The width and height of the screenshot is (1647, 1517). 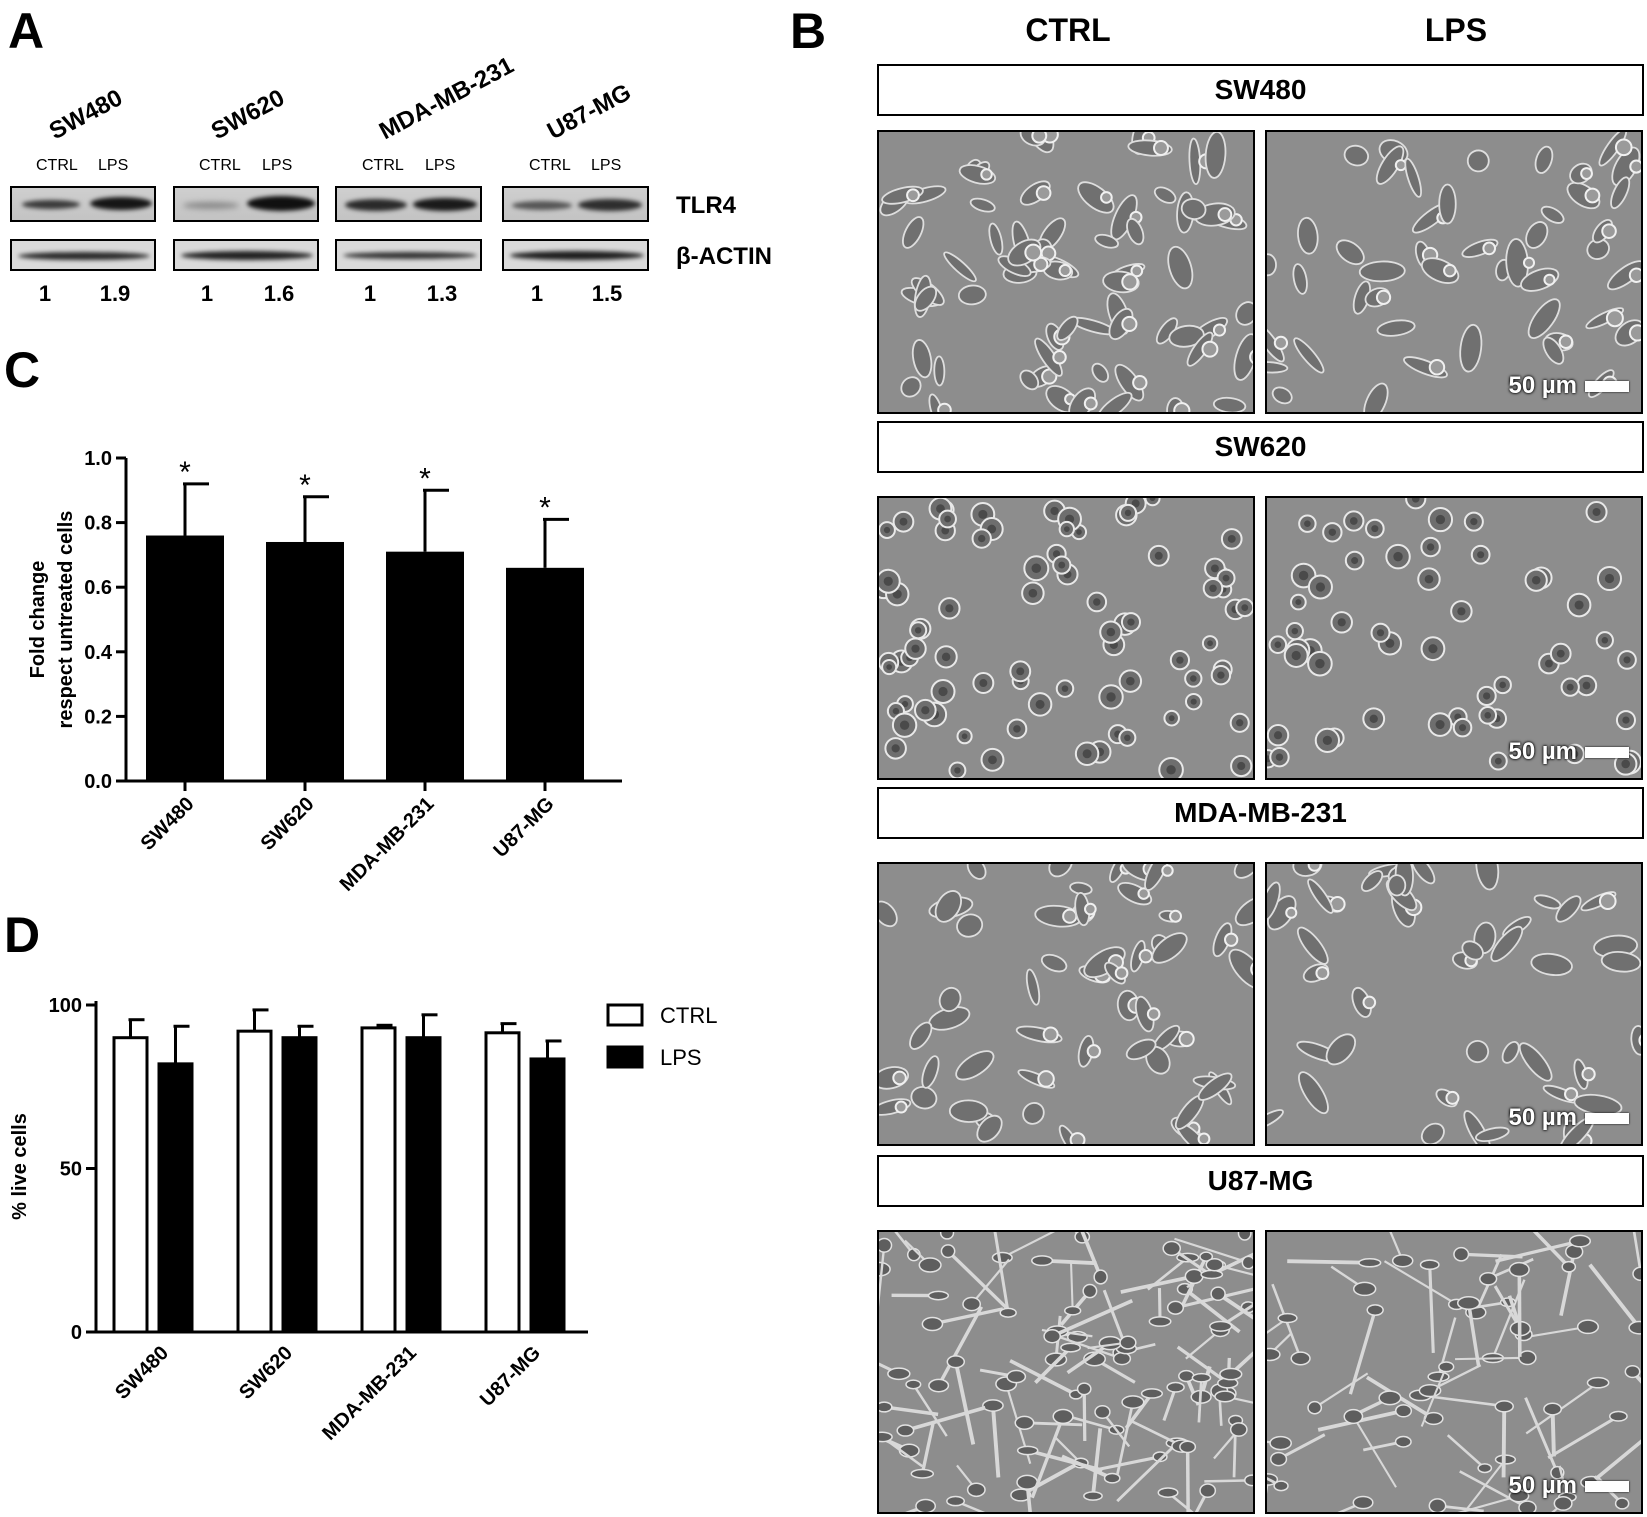 I want to click on legend-swatch-ctrl, so click(x=625, y=1015).